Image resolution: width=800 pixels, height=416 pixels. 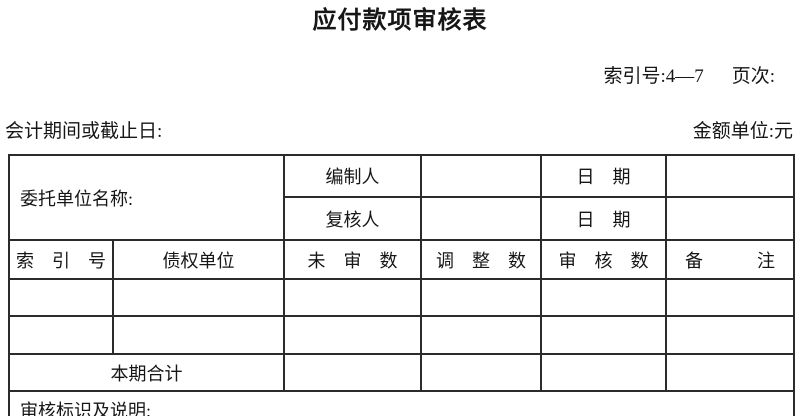 What do you see at coordinates (604, 218) in the screenshot?
I see `date-label-cell-2: 日 期` at bounding box center [604, 218].